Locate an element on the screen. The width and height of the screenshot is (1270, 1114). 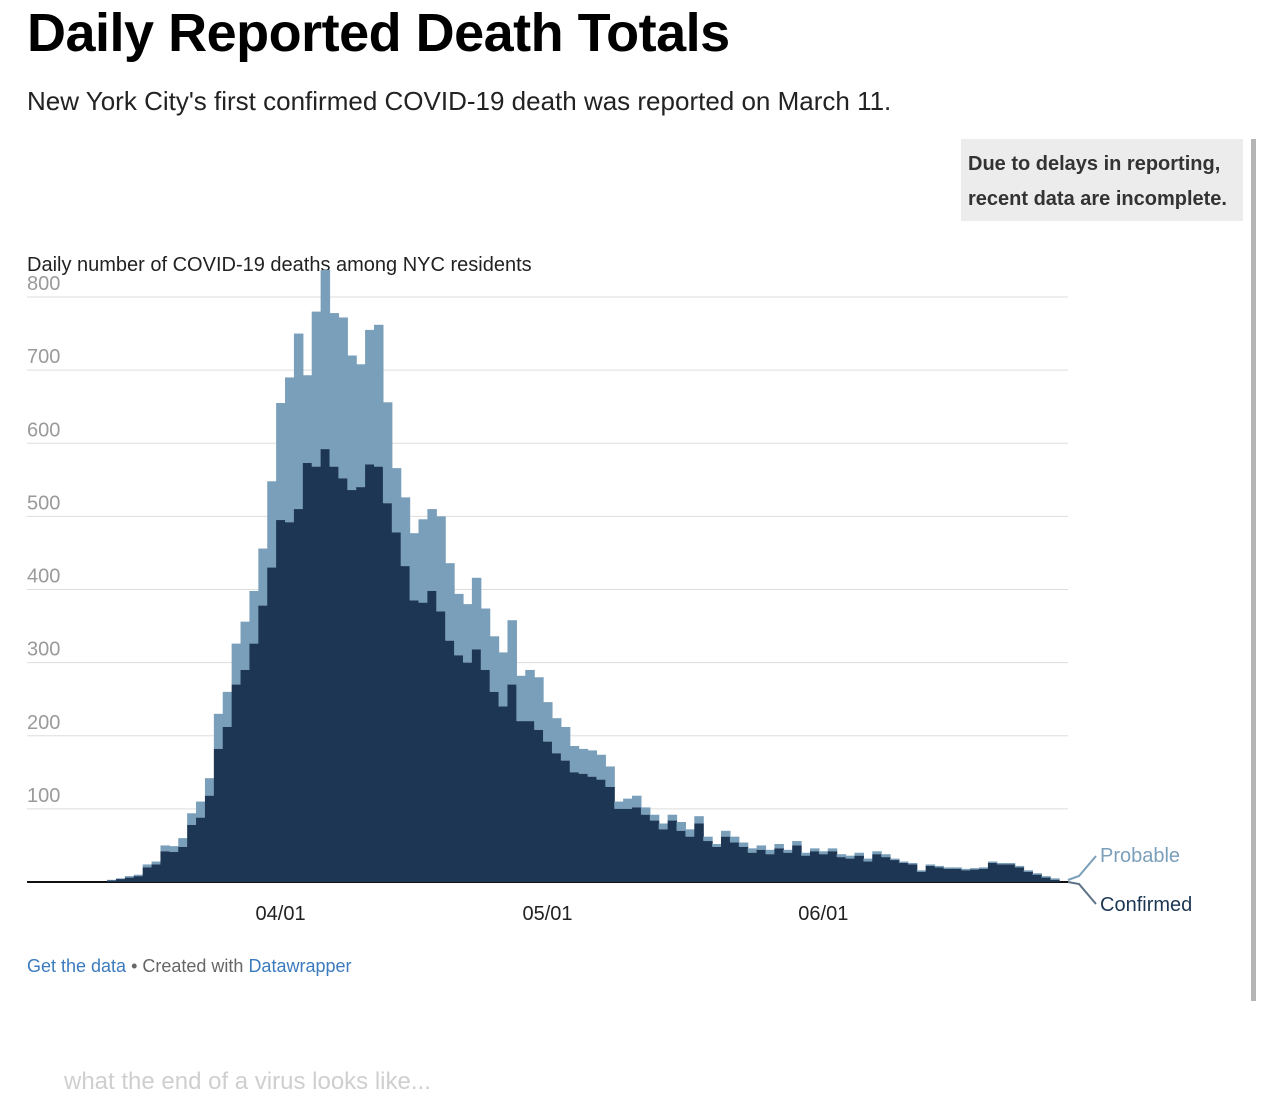
x-tick-label: 05/01 is located at coordinates (547, 914).